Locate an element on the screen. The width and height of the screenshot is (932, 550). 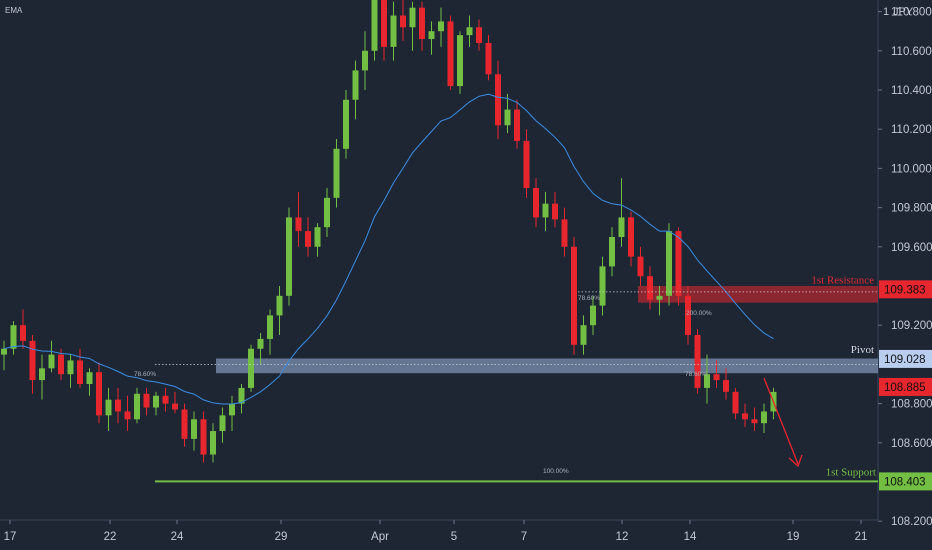
symbol-prefix: 1 is located at coordinates (886, 12).